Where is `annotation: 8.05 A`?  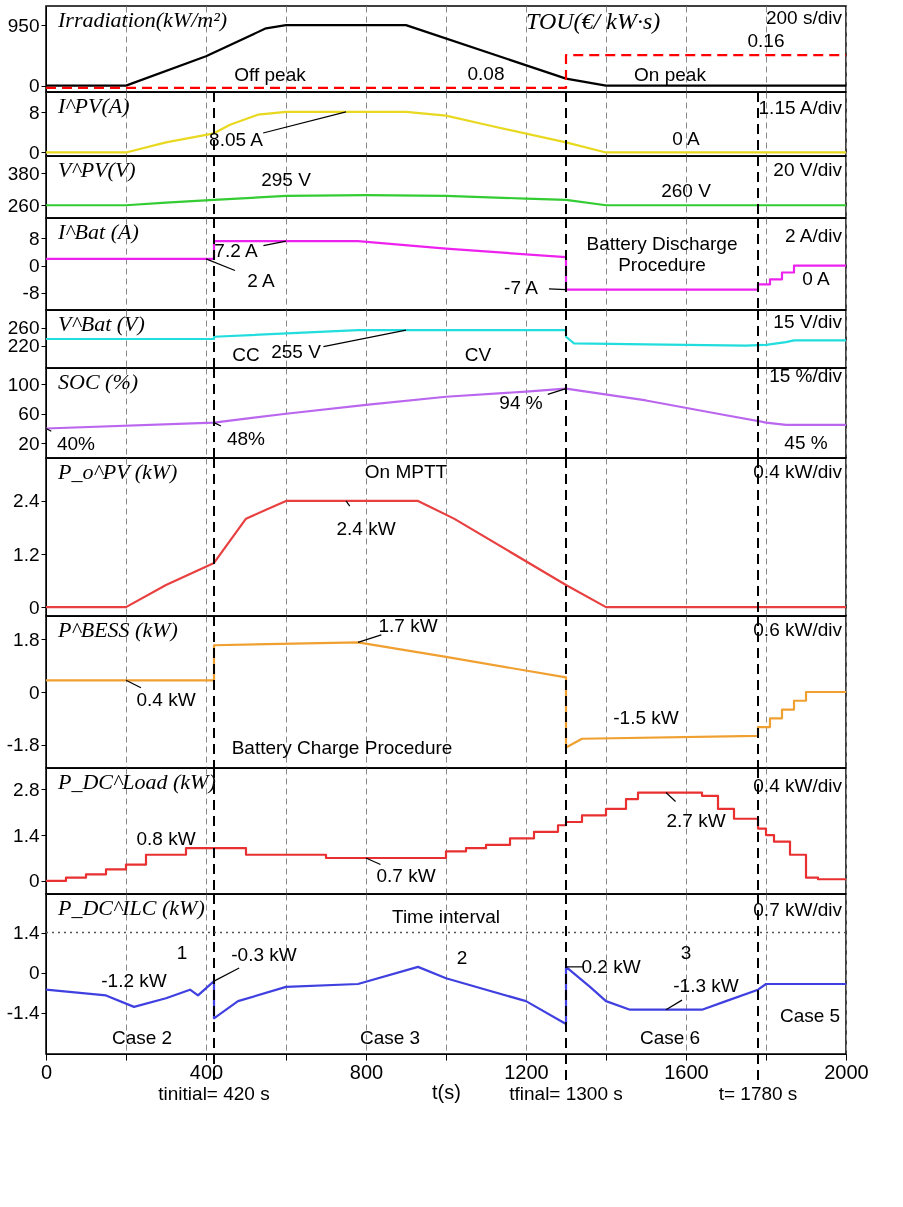
annotation: 8.05 A is located at coordinates (236, 139).